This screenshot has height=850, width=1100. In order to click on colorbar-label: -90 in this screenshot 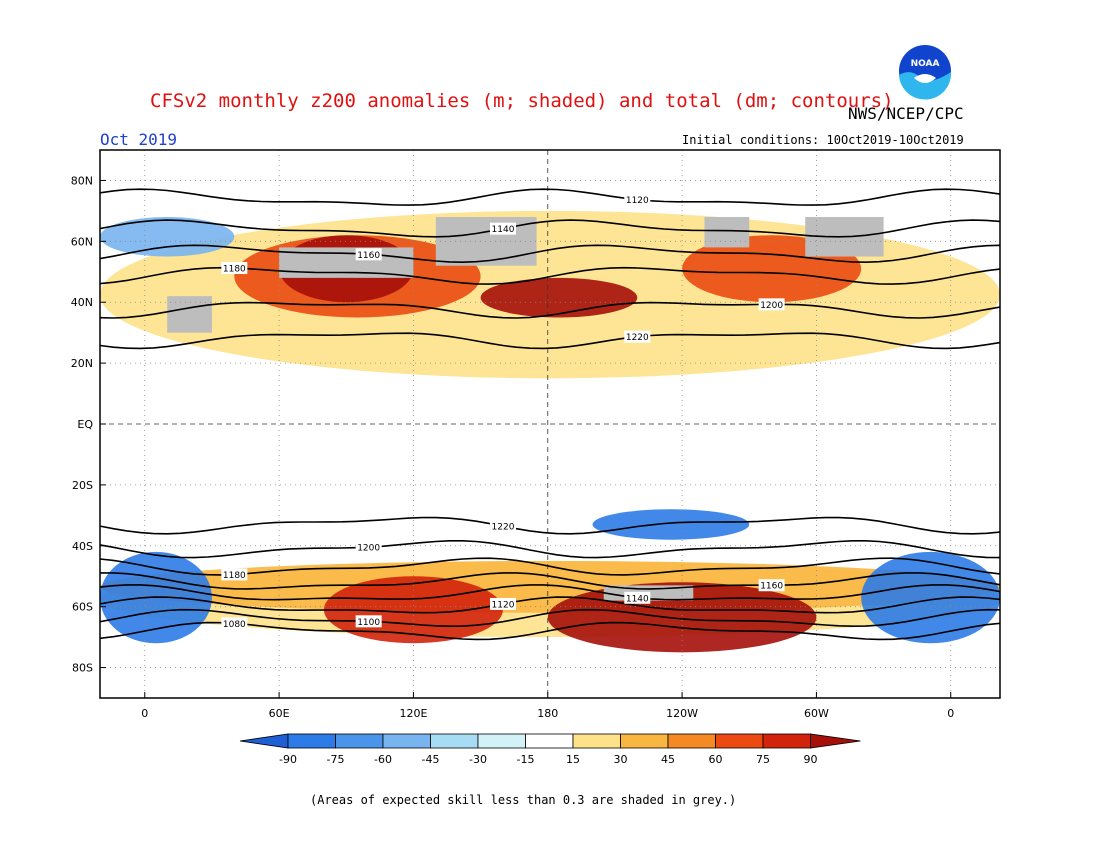, I will do `click(288, 759)`.